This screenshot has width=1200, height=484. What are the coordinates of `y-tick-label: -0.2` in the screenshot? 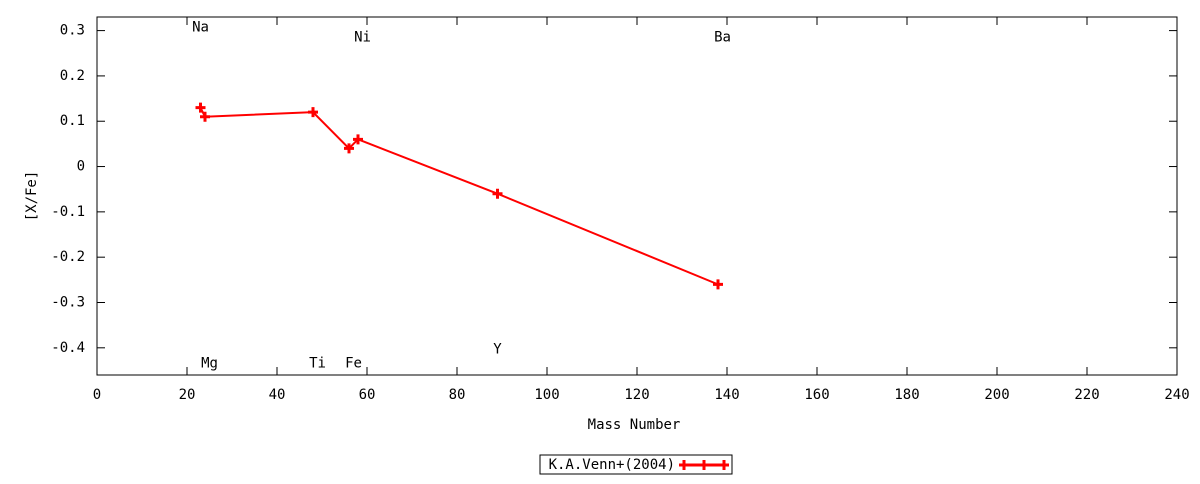 It's located at (68, 257).